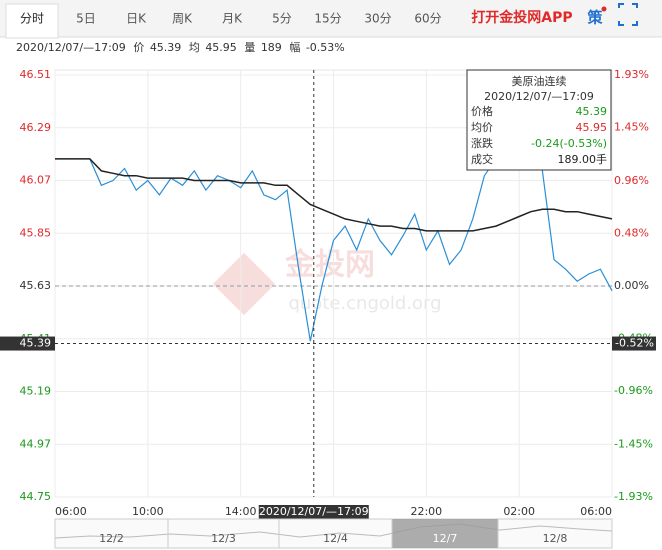 This screenshot has height=550, width=662. I want to click on tab: 5日, so click(86, 19).